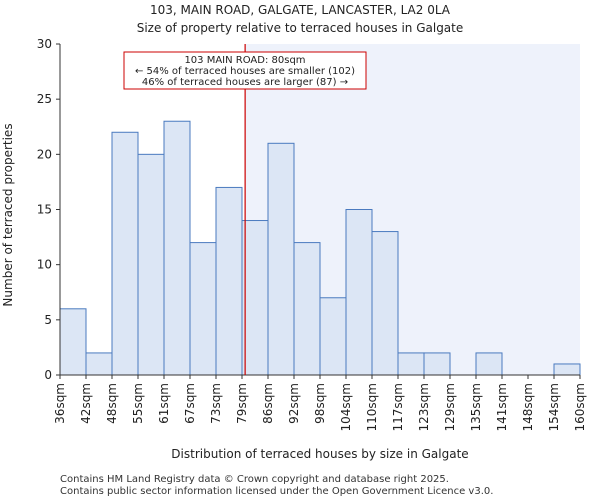 The height and width of the screenshot is (500, 600). I want to click on x-tick-label-48sqm: 48sqm, so click(112, 403).